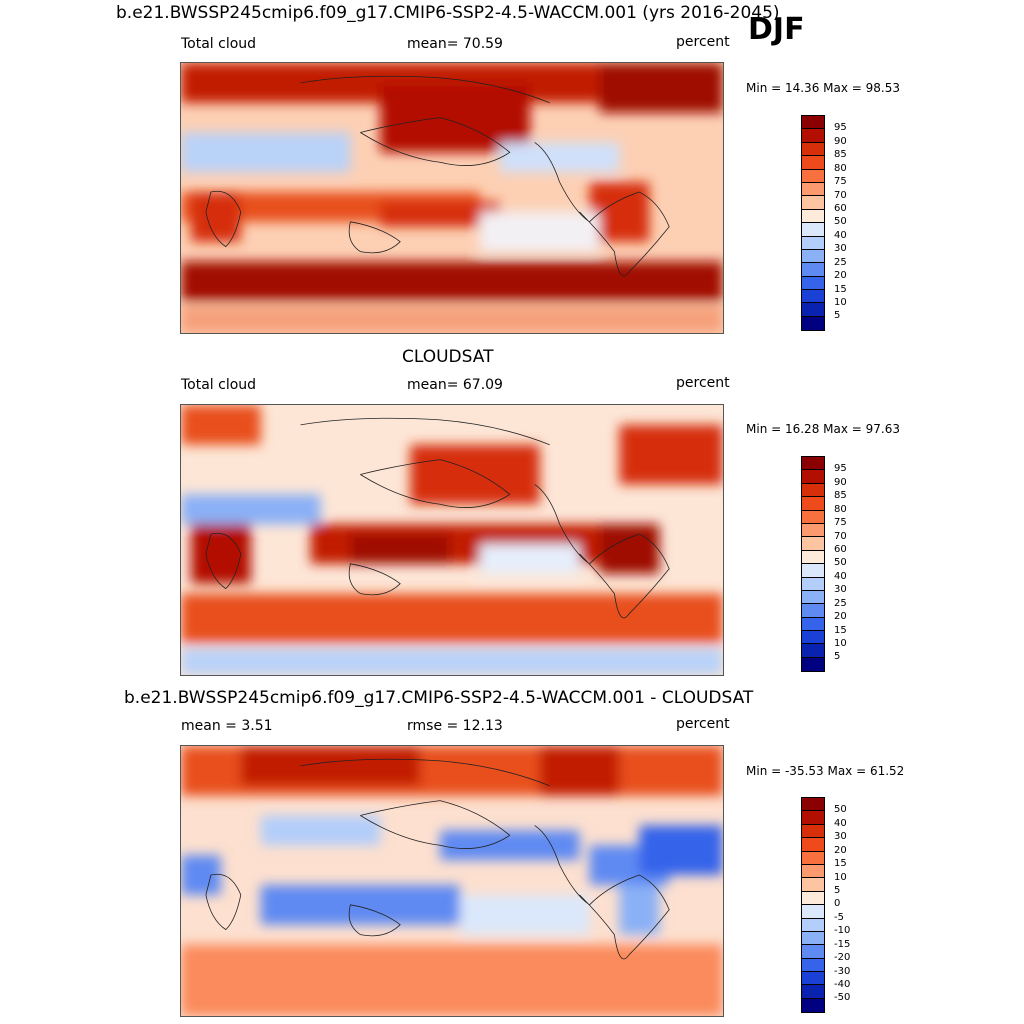 The image size is (1024, 1024). I want to click on panel2-cb-label: 30, so click(840, 589).